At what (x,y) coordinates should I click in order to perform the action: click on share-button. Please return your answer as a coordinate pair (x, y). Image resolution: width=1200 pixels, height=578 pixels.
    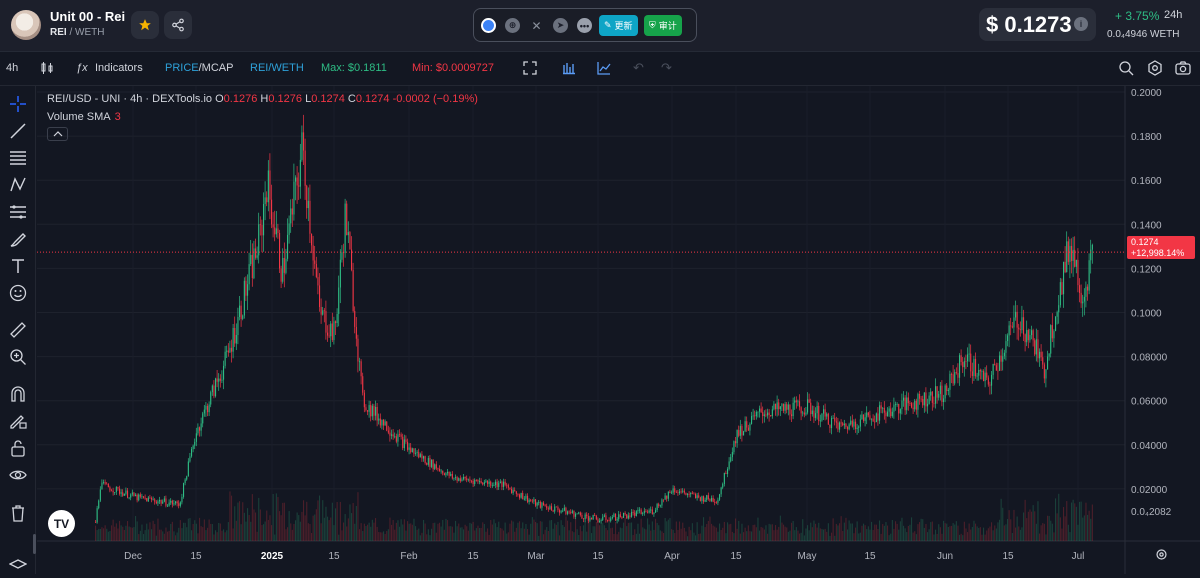
    Looking at the image, I should click on (178, 25).